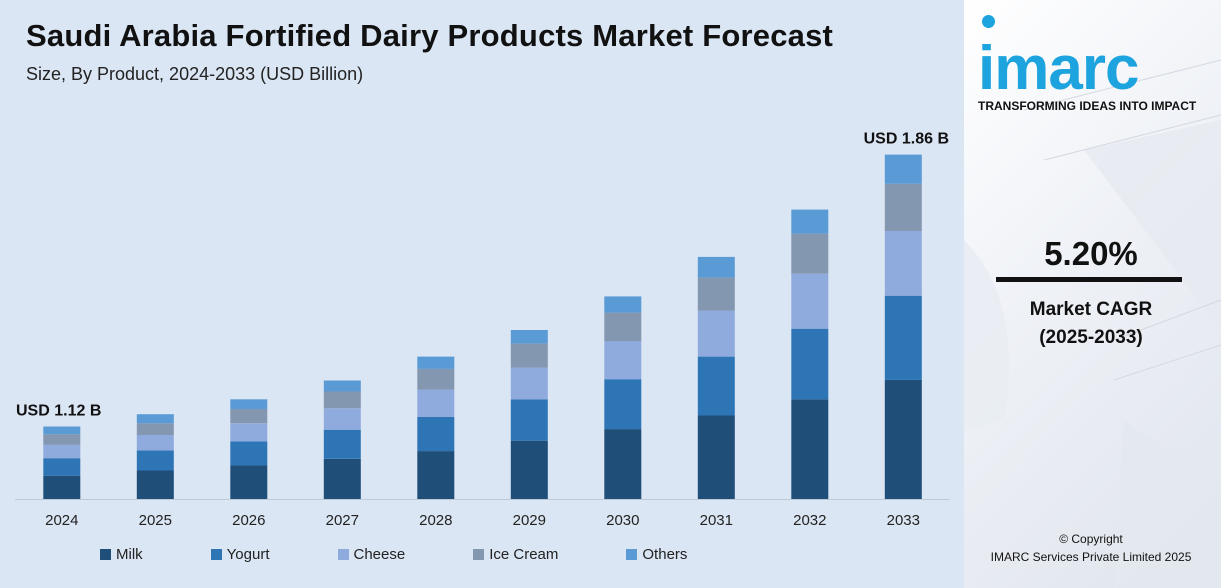 The width and height of the screenshot is (1221, 588). I want to click on bar-yogurt-2031, so click(716, 386).